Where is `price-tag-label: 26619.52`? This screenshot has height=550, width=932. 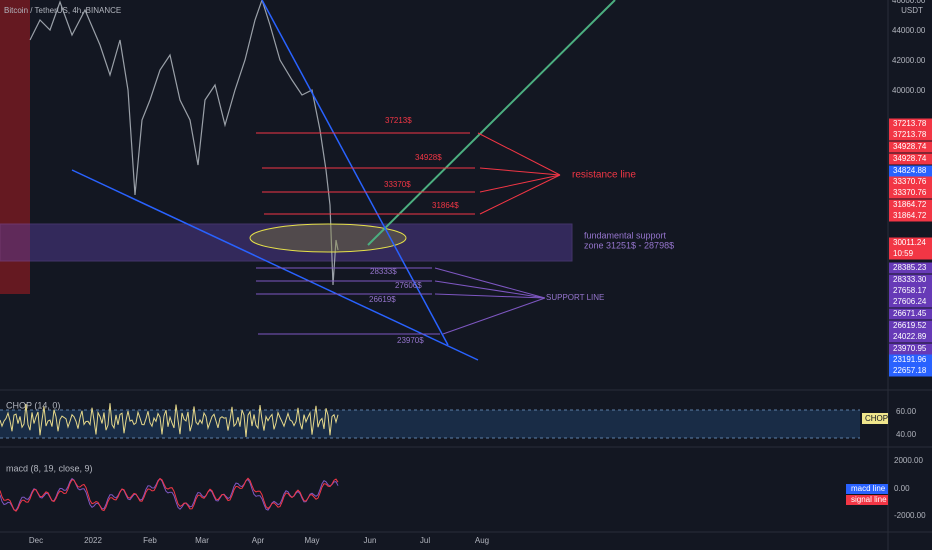
price-tag-label: 26619.52 is located at coordinates (910, 325).